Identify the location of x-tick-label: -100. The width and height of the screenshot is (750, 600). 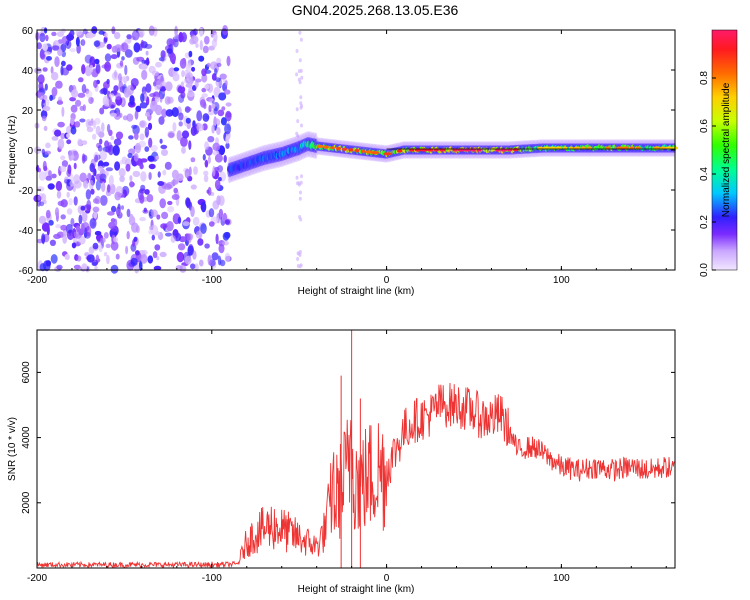
(212, 578).